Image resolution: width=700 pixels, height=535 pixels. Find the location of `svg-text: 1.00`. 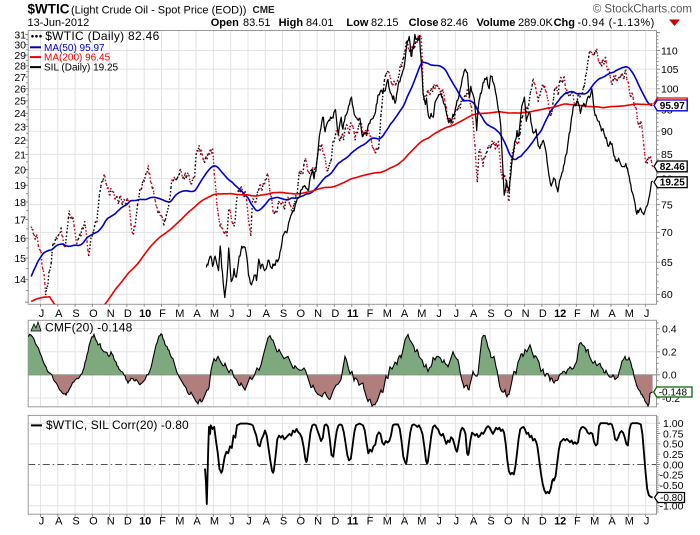

svg-text: 1.00 is located at coordinates (673, 424).